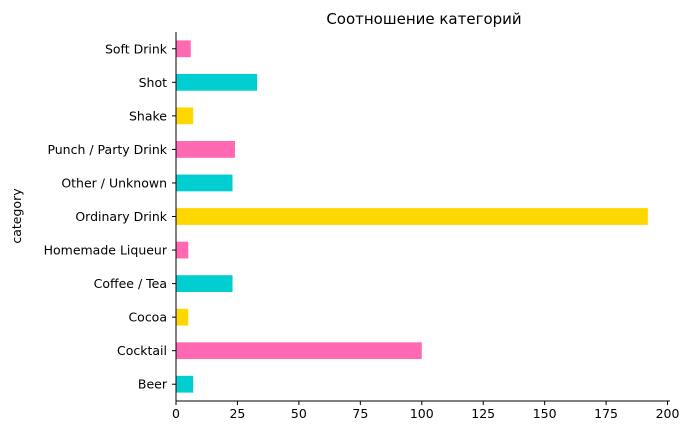 Image resolution: width=691 pixels, height=435 pixels. Describe the element at coordinates (114, 182) in the screenshot. I see `y-tick-label: Other / Unknown` at that location.